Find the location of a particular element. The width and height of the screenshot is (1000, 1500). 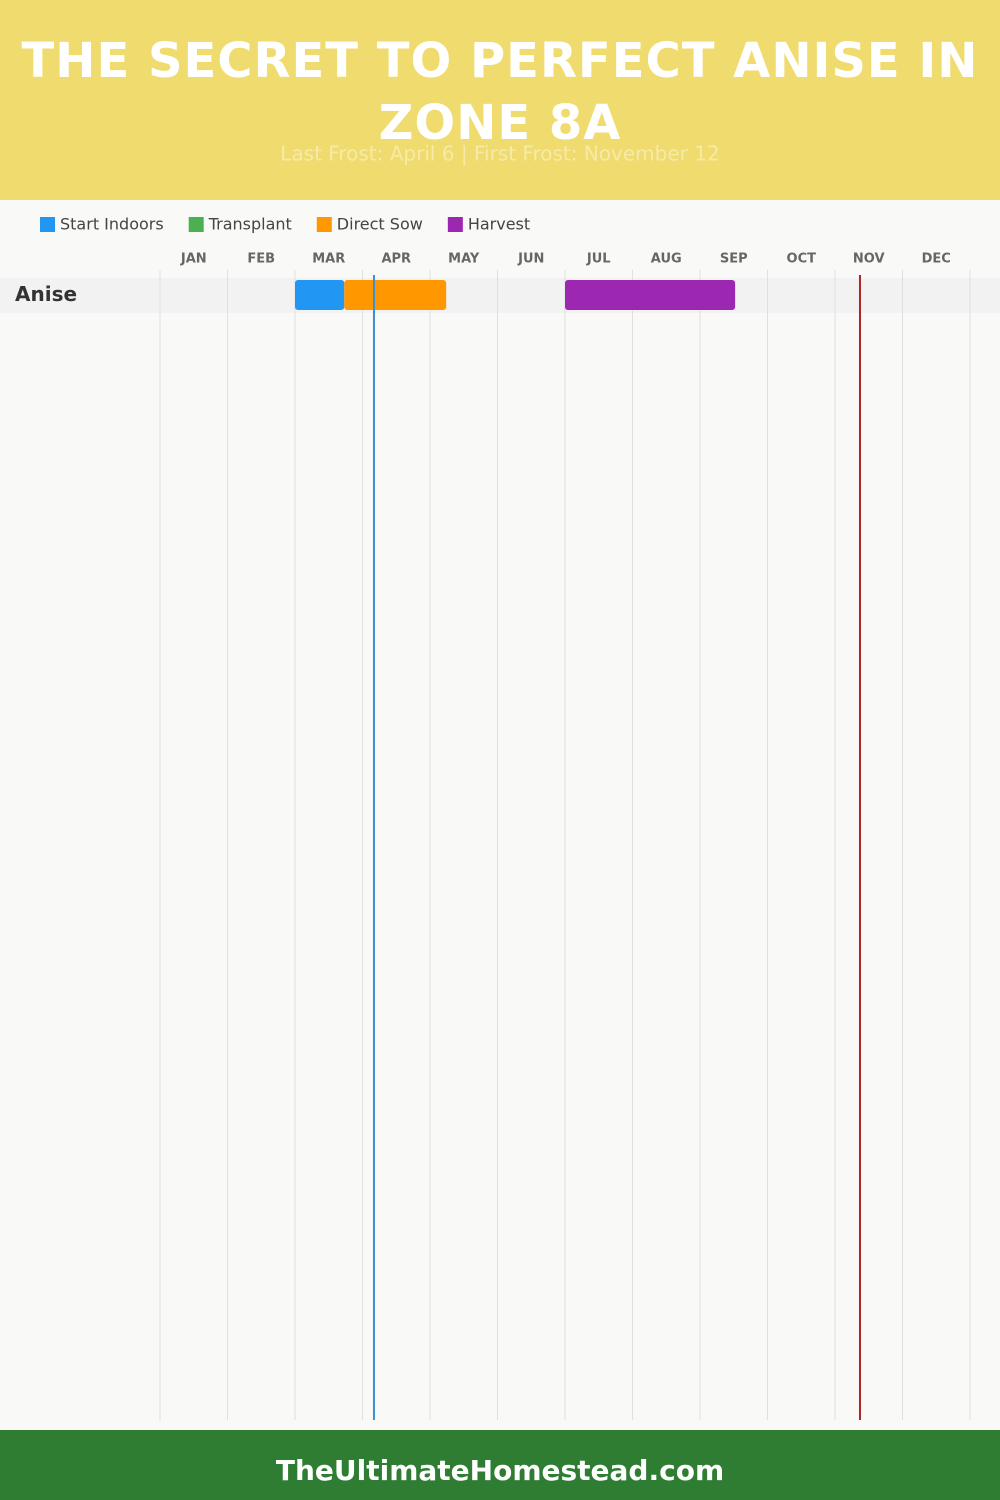

footer is located at coordinates (500, 1465).